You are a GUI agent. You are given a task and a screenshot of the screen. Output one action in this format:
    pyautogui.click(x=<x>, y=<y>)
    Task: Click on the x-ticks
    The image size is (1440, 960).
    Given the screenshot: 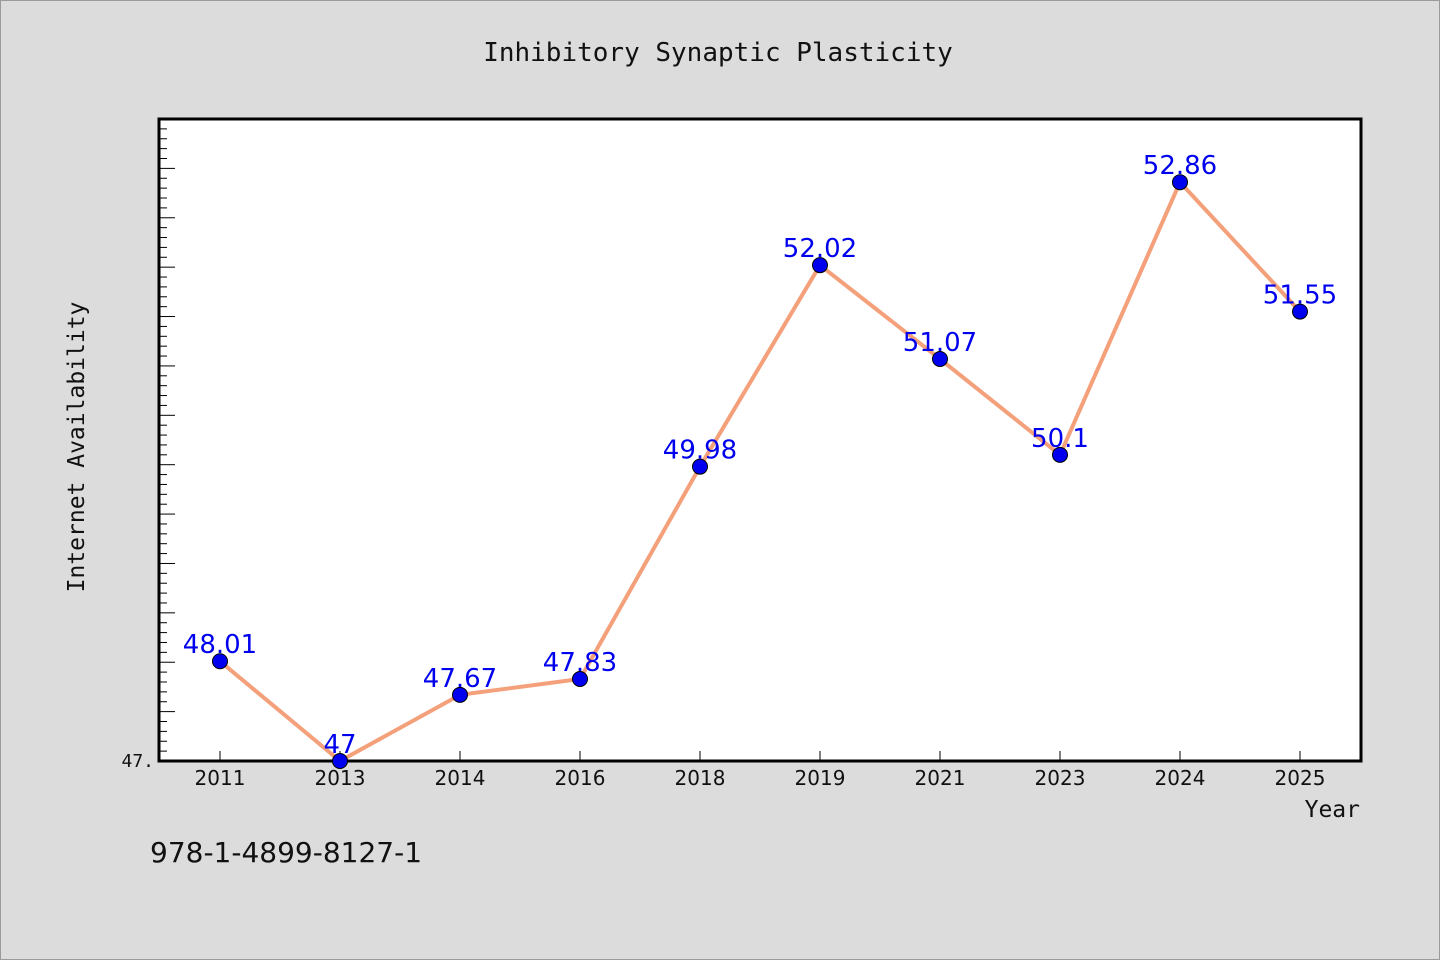 What is the action you would take?
    pyautogui.click(x=760, y=756)
    